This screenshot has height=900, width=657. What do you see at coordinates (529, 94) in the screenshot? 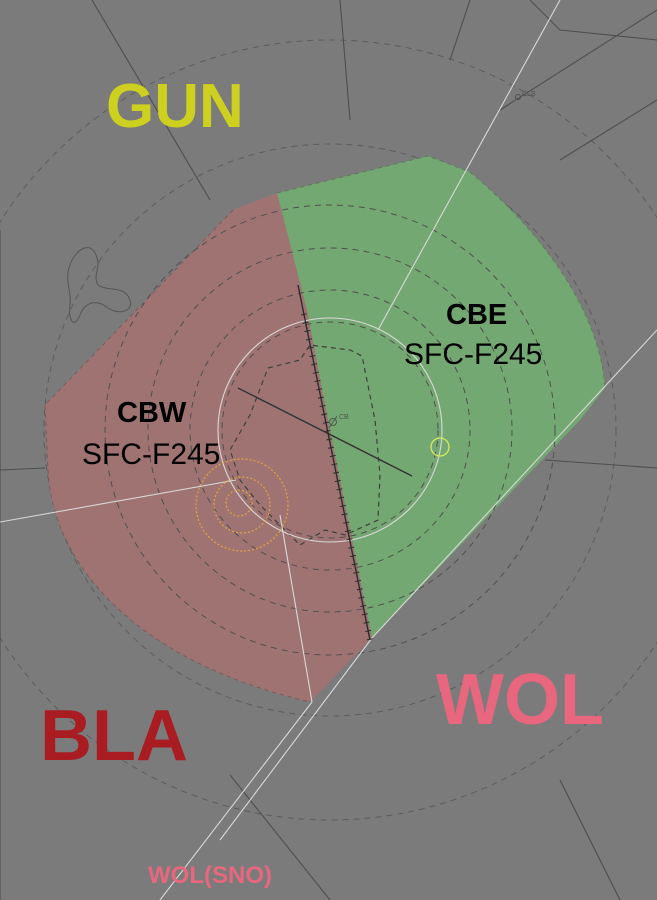
I see `clb-navaid-label: CLB` at bounding box center [529, 94].